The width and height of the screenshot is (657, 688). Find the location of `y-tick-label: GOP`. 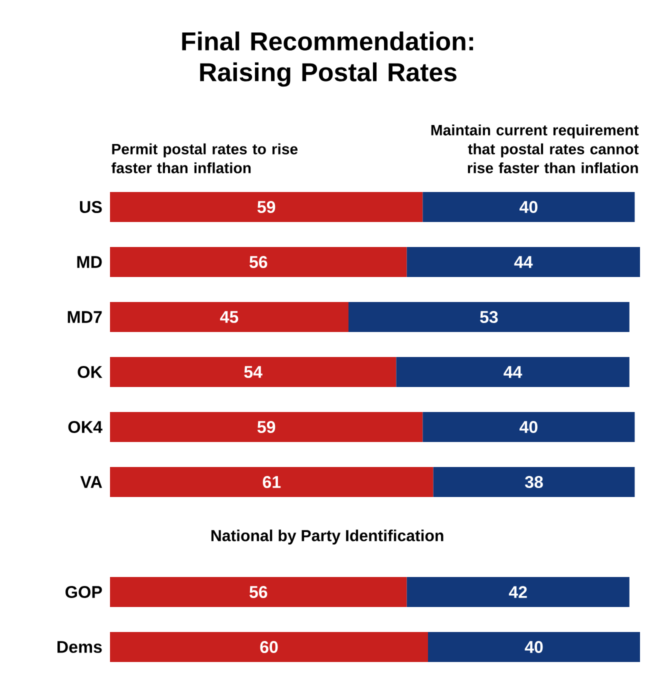

y-tick-label: GOP is located at coordinates (84, 592).